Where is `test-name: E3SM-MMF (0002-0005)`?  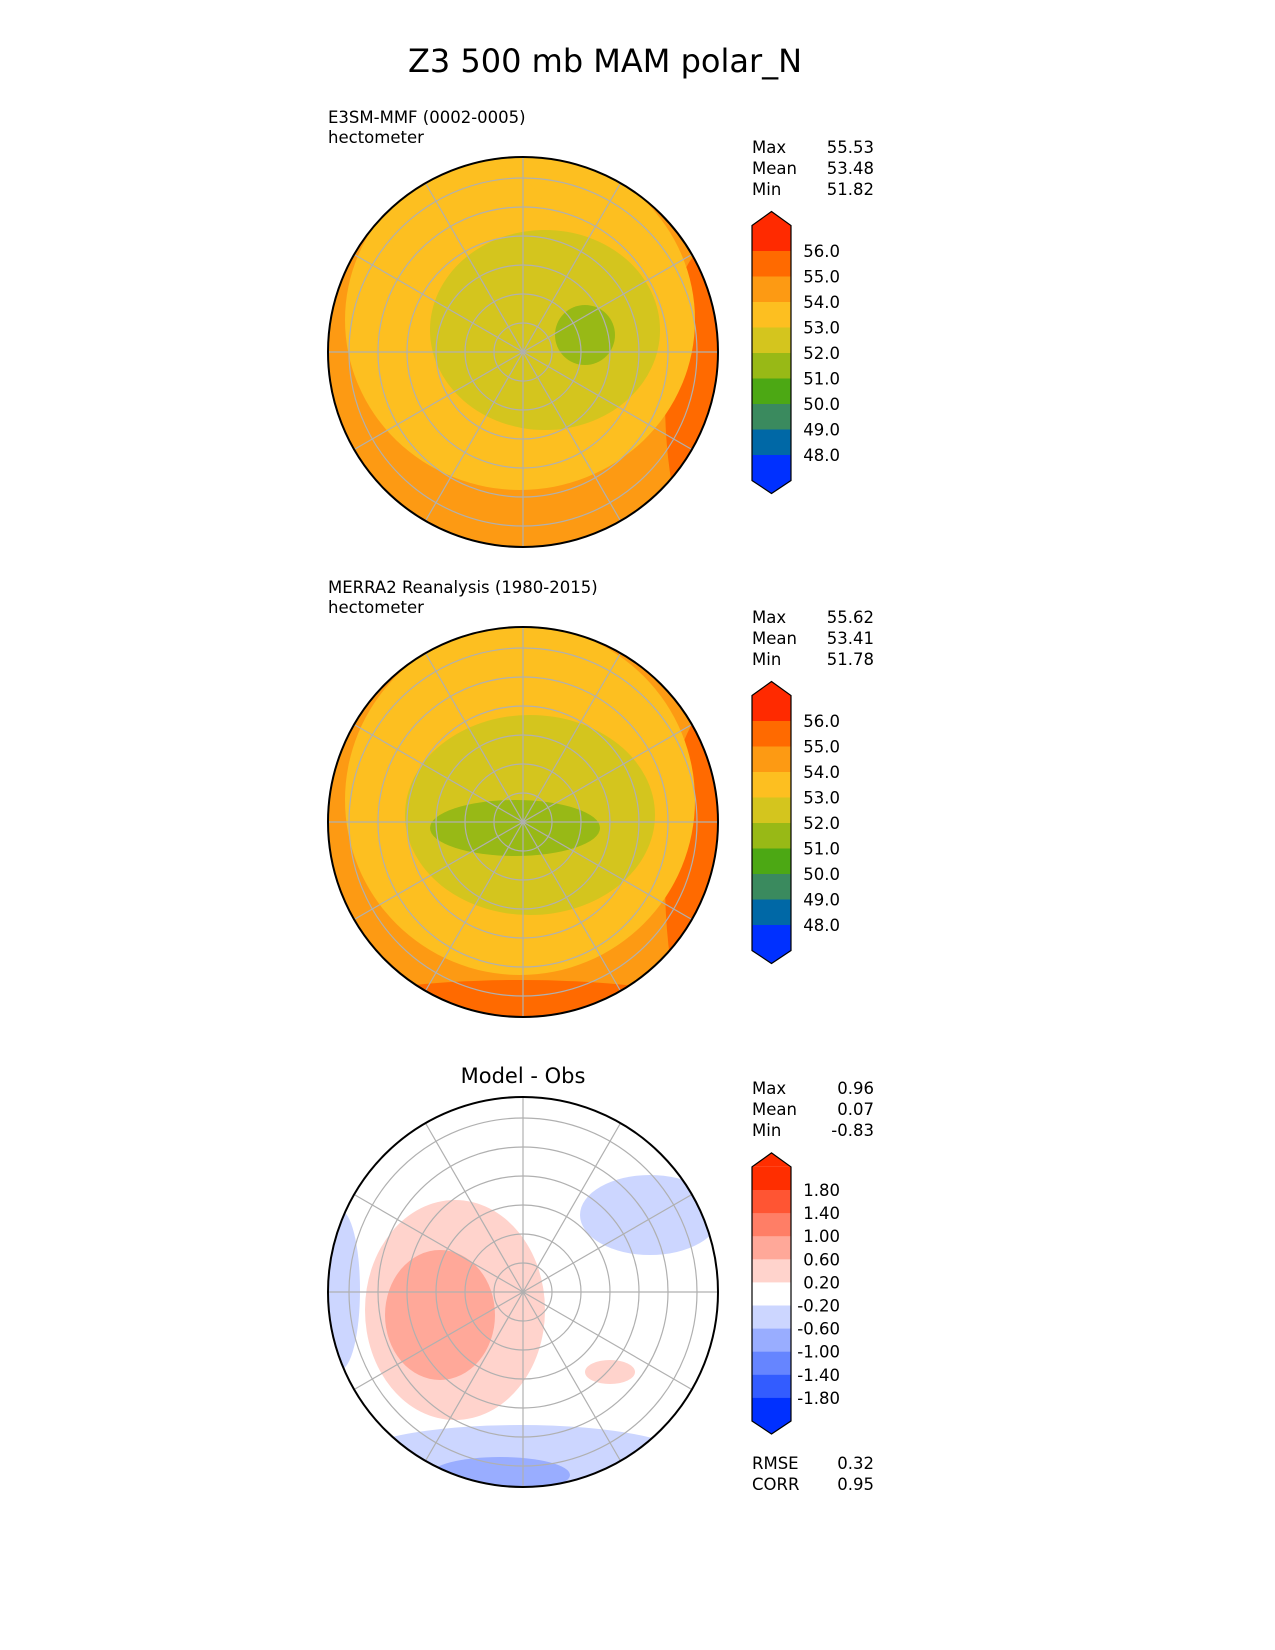 test-name: E3SM-MMF (0002-0005) is located at coordinates (427, 117).